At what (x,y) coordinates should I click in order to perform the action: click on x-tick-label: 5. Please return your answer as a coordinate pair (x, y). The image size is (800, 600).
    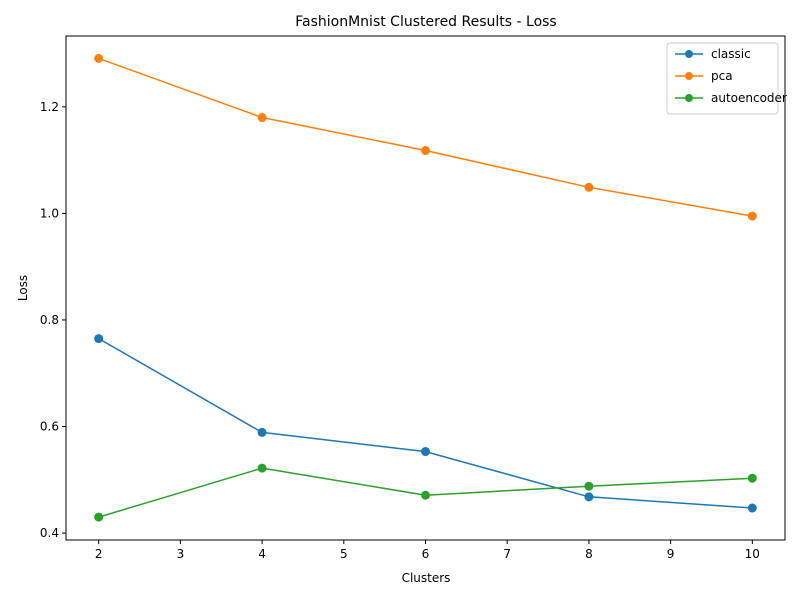
    Looking at the image, I should click on (344, 554).